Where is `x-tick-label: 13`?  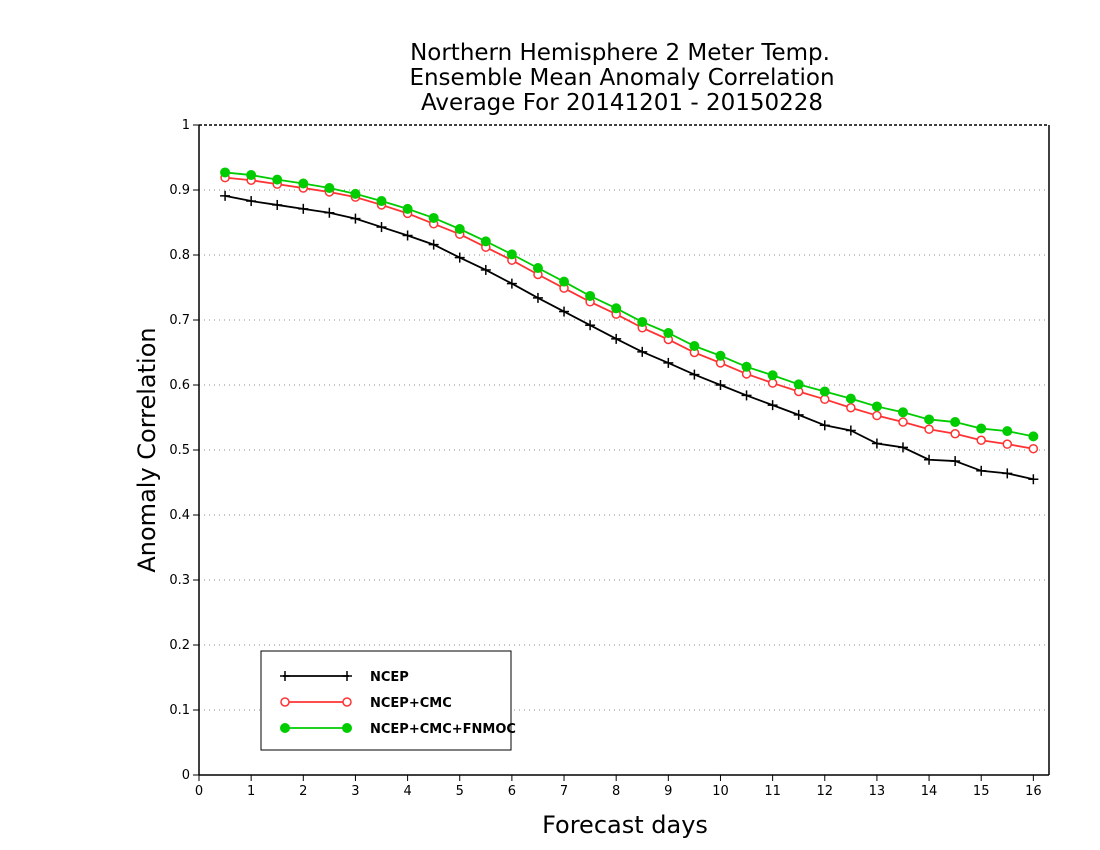
x-tick-label: 13 is located at coordinates (877, 791).